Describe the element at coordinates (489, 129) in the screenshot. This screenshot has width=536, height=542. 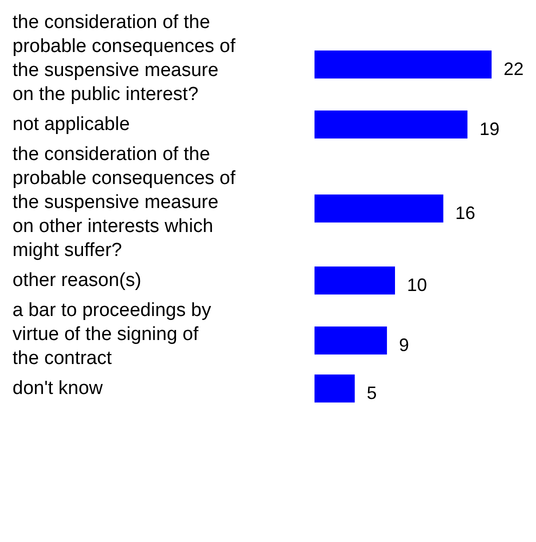
I see `data-label: 19` at that location.